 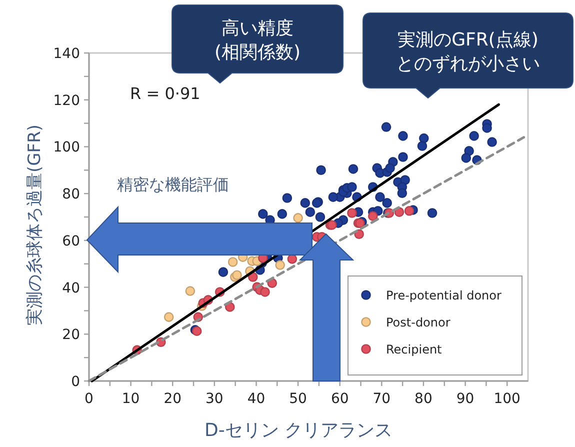 What do you see at coordinates (257, 40) in the screenshot?
I see `annotation: 高い精度 (相関係数)` at bounding box center [257, 40].